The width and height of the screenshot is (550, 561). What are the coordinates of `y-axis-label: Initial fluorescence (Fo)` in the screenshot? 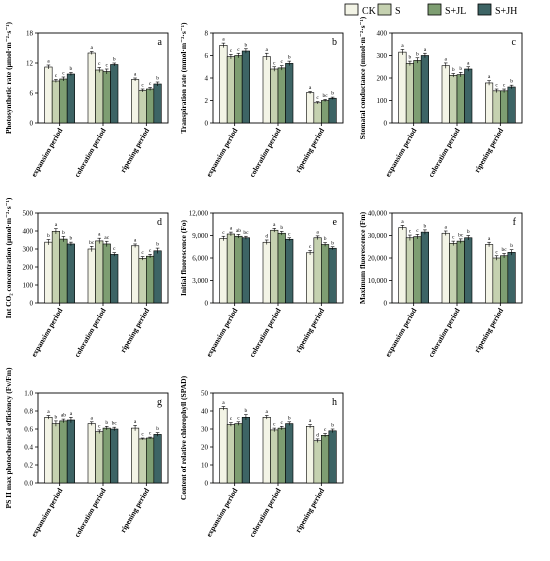 It's located at (183, 257).